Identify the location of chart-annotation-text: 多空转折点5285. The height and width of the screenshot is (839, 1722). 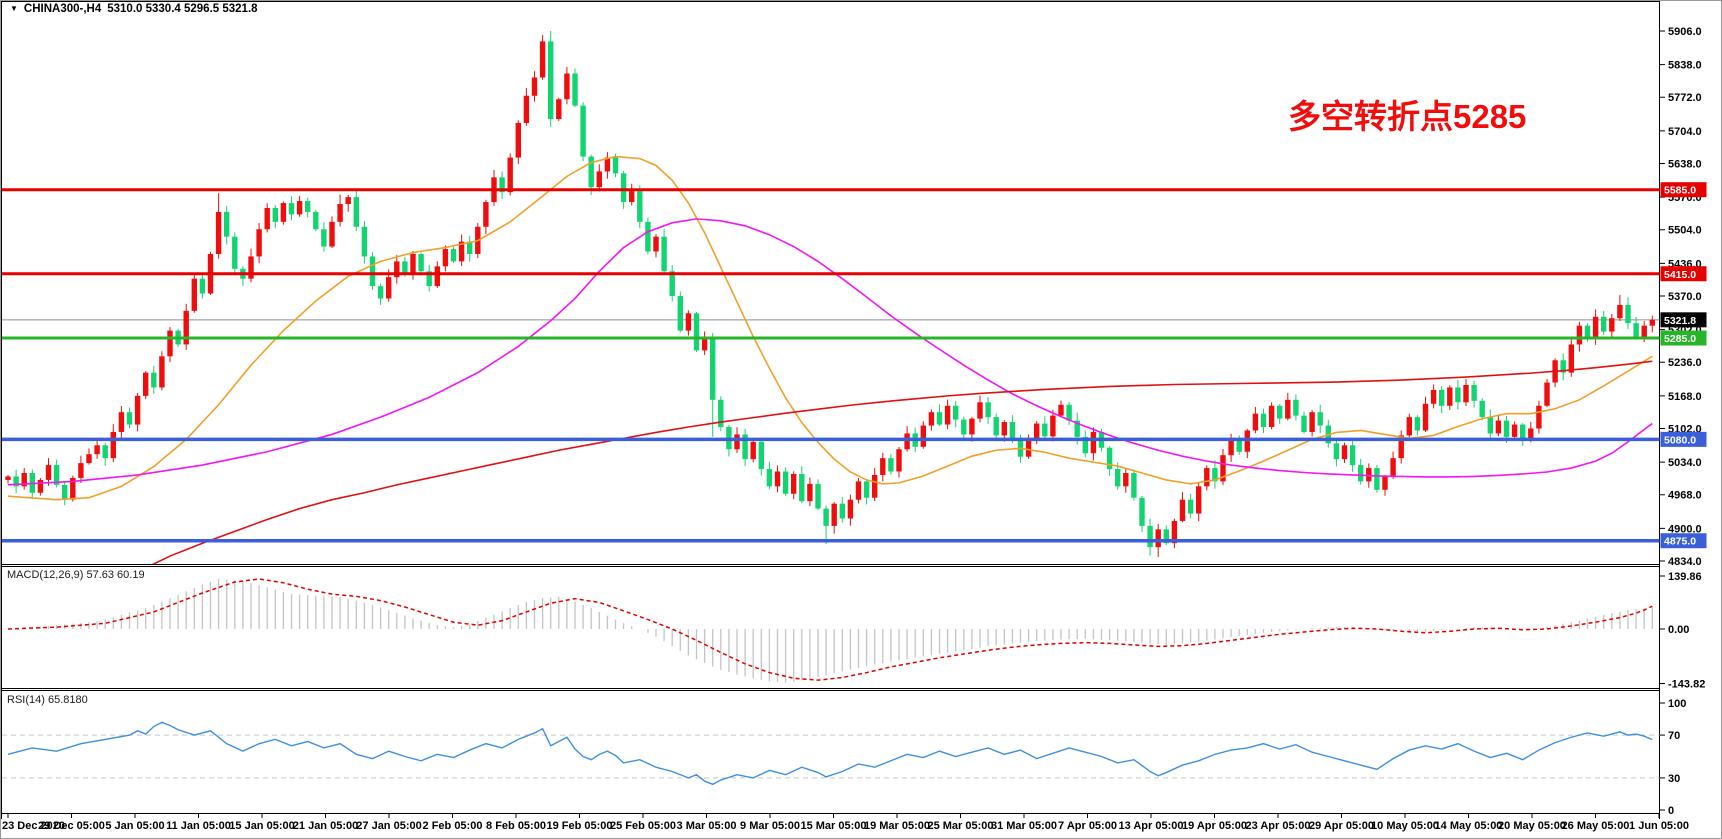
(1407, 116).